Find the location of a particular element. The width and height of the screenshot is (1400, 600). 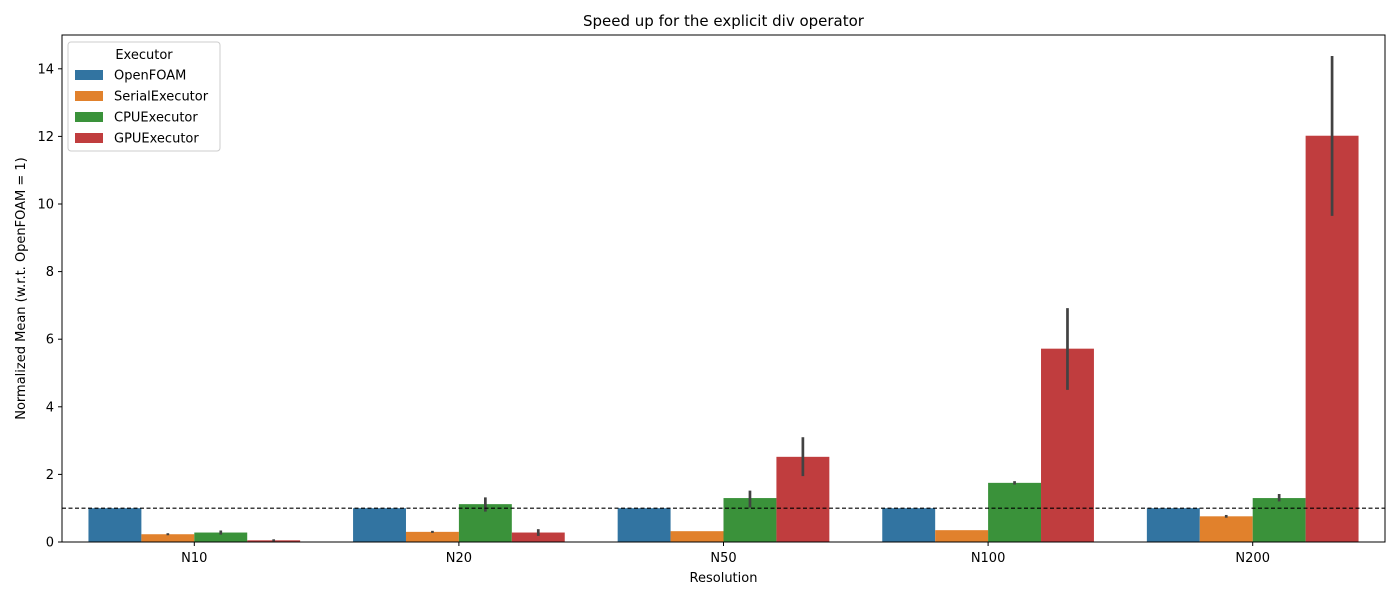

legend-swatch-serialexecutor is located at coordinates (89, 96).